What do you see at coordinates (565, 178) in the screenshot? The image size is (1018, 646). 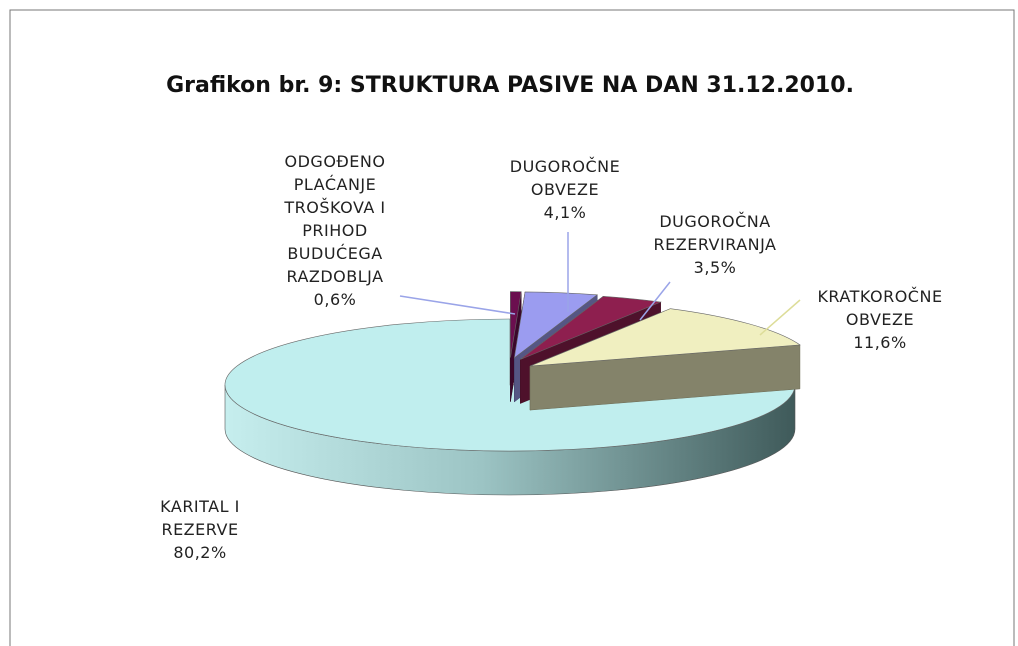 I see `category-name: DUGOROČNE OBVEZE` at bounding box center [565, 178].